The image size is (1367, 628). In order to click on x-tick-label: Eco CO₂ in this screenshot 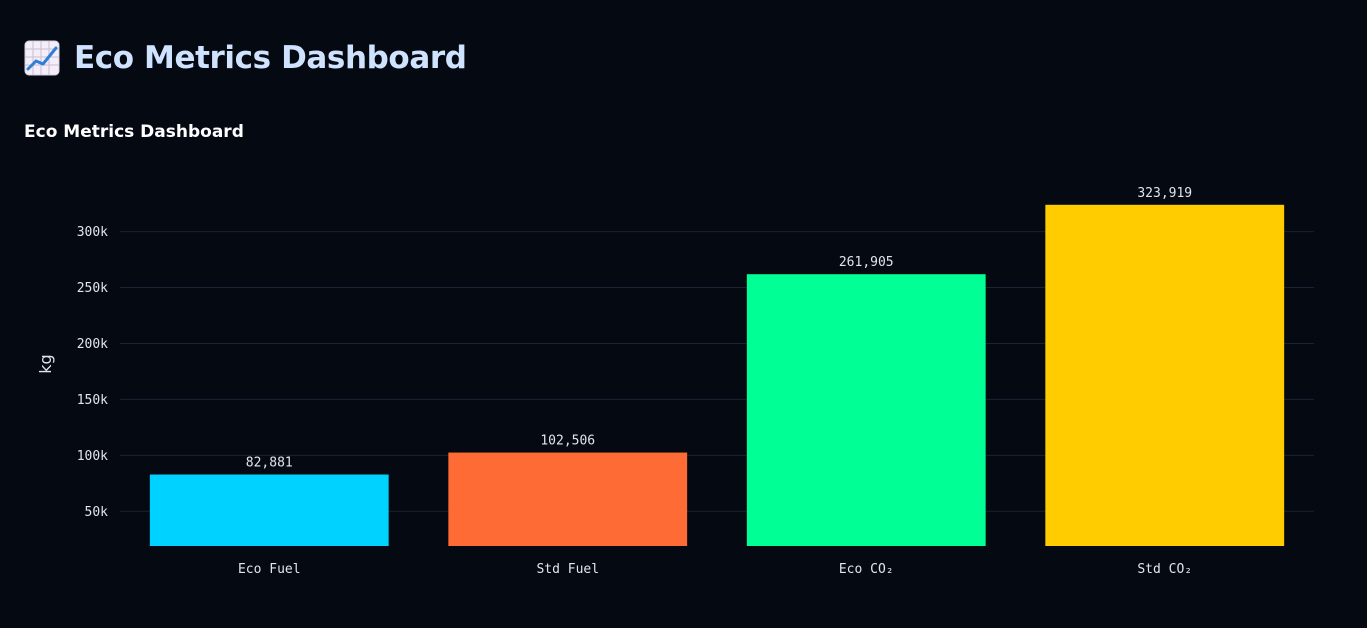, I will do `click(866, 569)`.